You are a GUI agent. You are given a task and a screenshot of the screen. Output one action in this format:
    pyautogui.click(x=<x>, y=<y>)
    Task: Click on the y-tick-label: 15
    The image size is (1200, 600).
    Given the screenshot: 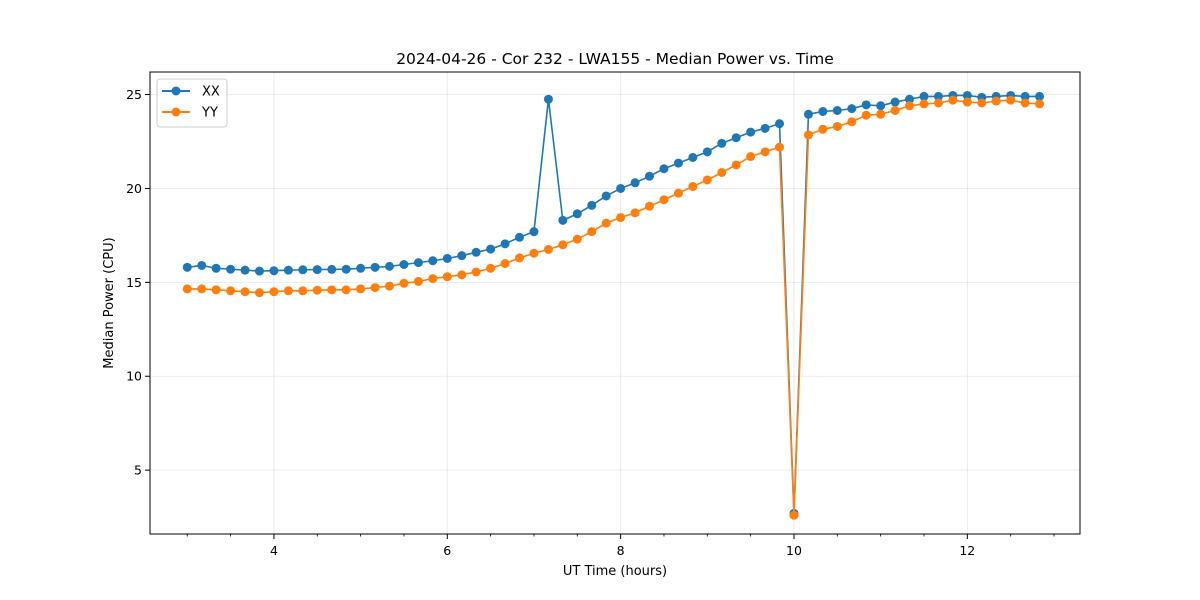 What is the action you would take?
    pyautogui.click(x=134, y=282)
    